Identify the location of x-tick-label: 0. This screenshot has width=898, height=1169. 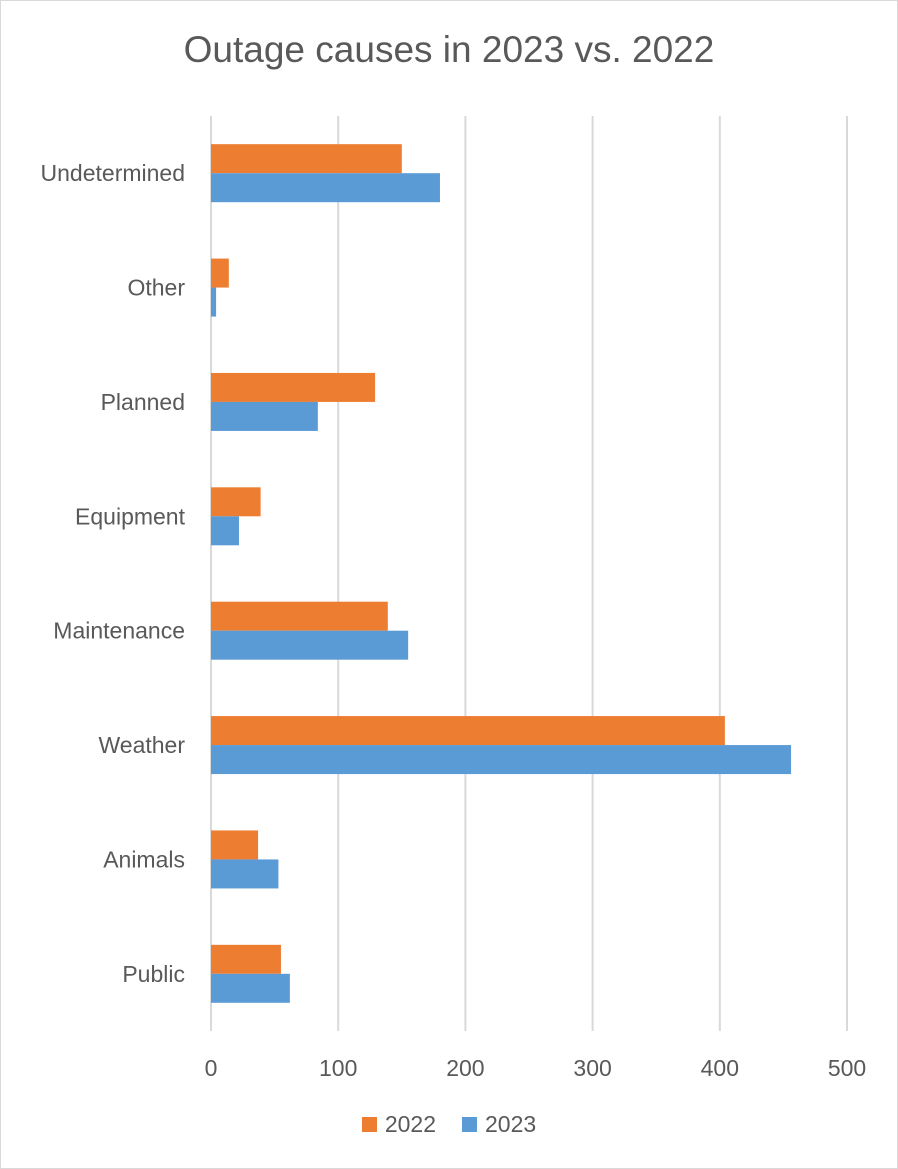
(211, 1068).